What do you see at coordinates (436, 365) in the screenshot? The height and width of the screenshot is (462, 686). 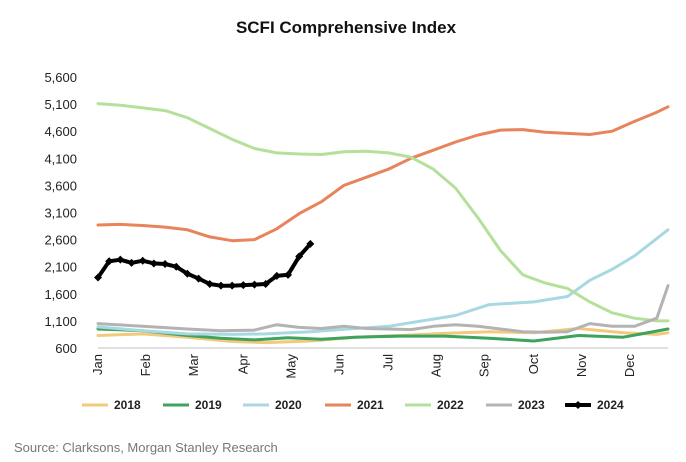 I see `x-tick-label: Aug` at bounding box center [436, 365].